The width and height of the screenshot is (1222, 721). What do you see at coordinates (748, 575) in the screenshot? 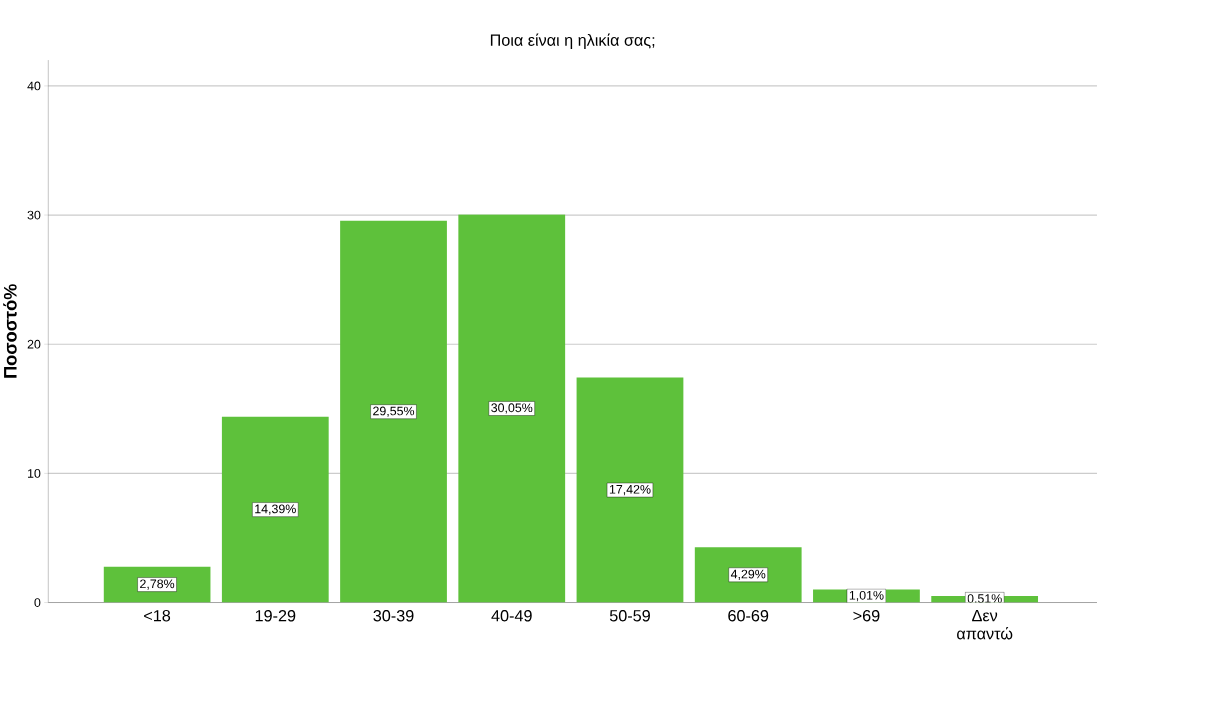
I see `data-label: 4,29%` at bounding box center [748, 575].